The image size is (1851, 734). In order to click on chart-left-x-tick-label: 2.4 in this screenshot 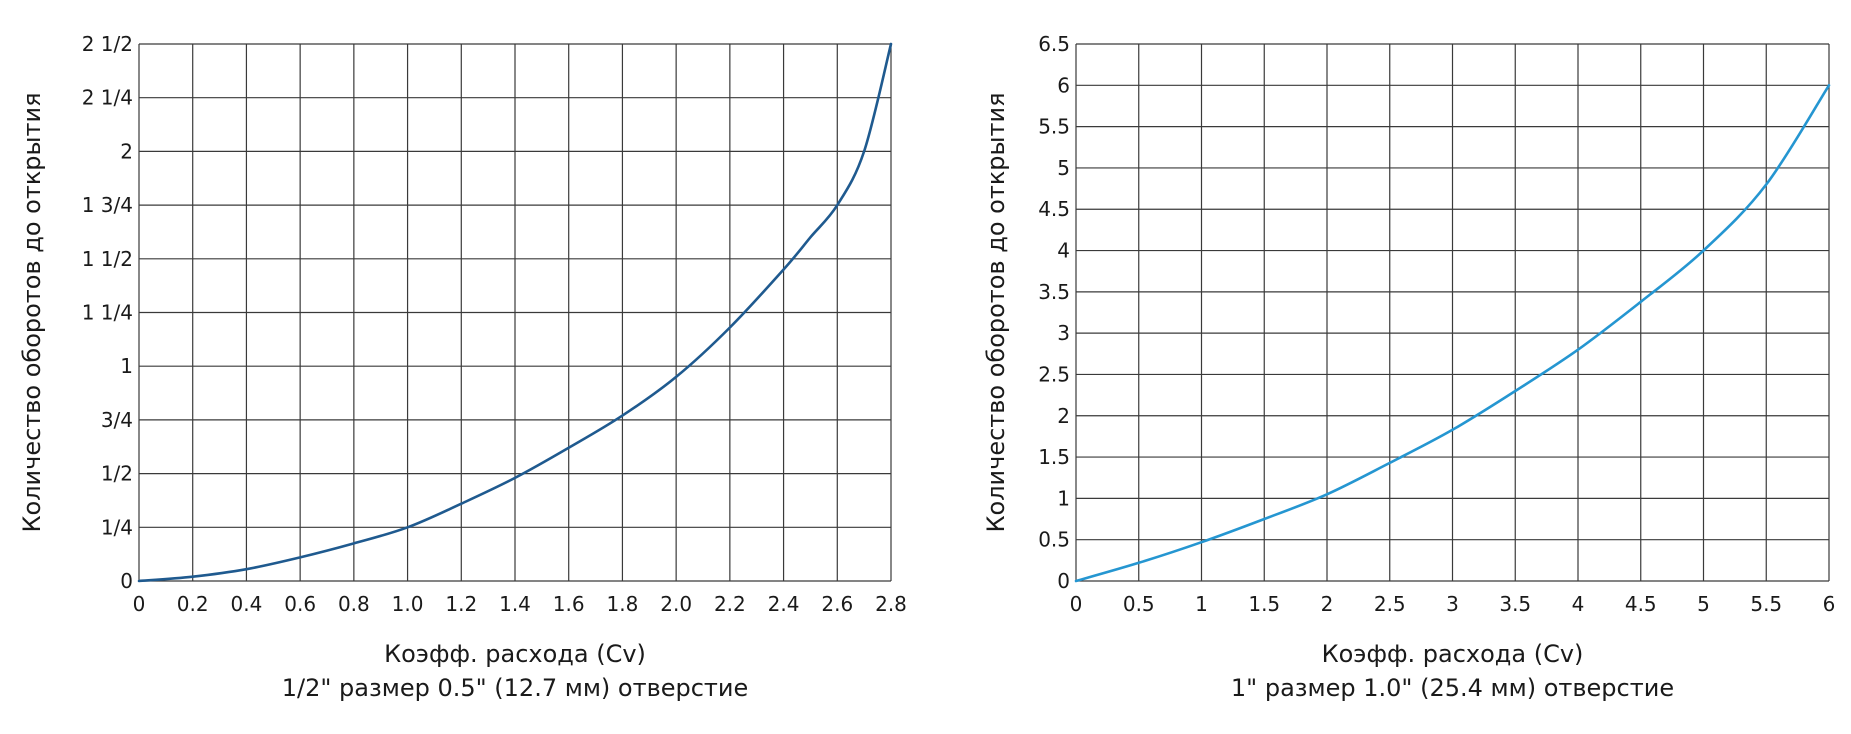, I will do `click(784, 604)`.